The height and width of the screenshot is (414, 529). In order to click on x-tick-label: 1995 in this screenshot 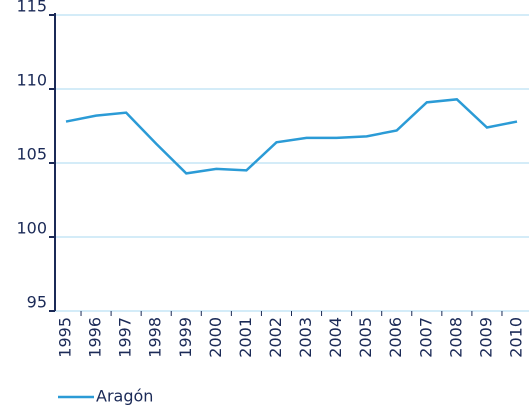, I will do `click(65, 337)`.